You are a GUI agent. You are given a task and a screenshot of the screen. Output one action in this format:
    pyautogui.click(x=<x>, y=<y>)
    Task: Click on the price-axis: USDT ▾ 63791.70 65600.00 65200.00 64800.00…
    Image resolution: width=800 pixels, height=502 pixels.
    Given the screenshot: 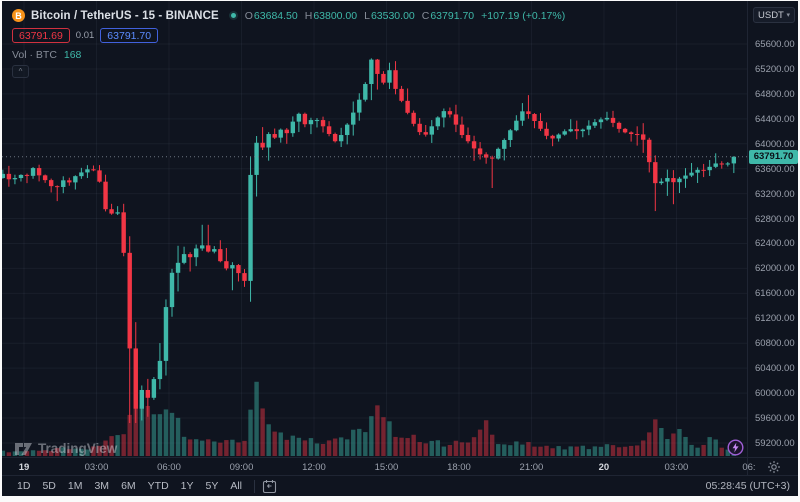 What is the action you would take?
    pyautogui.click(x=772, y=229)
    